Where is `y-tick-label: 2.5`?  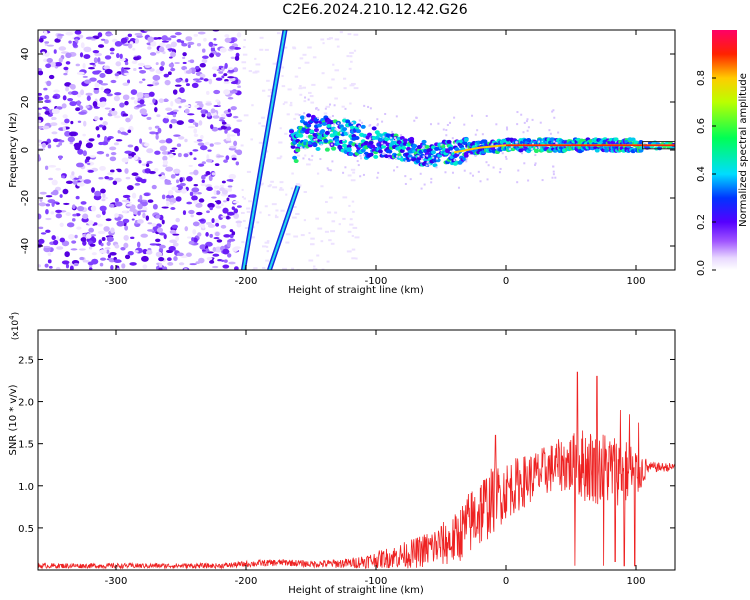
y-tick-label: 2.5 is located at coordinates (26, 360).